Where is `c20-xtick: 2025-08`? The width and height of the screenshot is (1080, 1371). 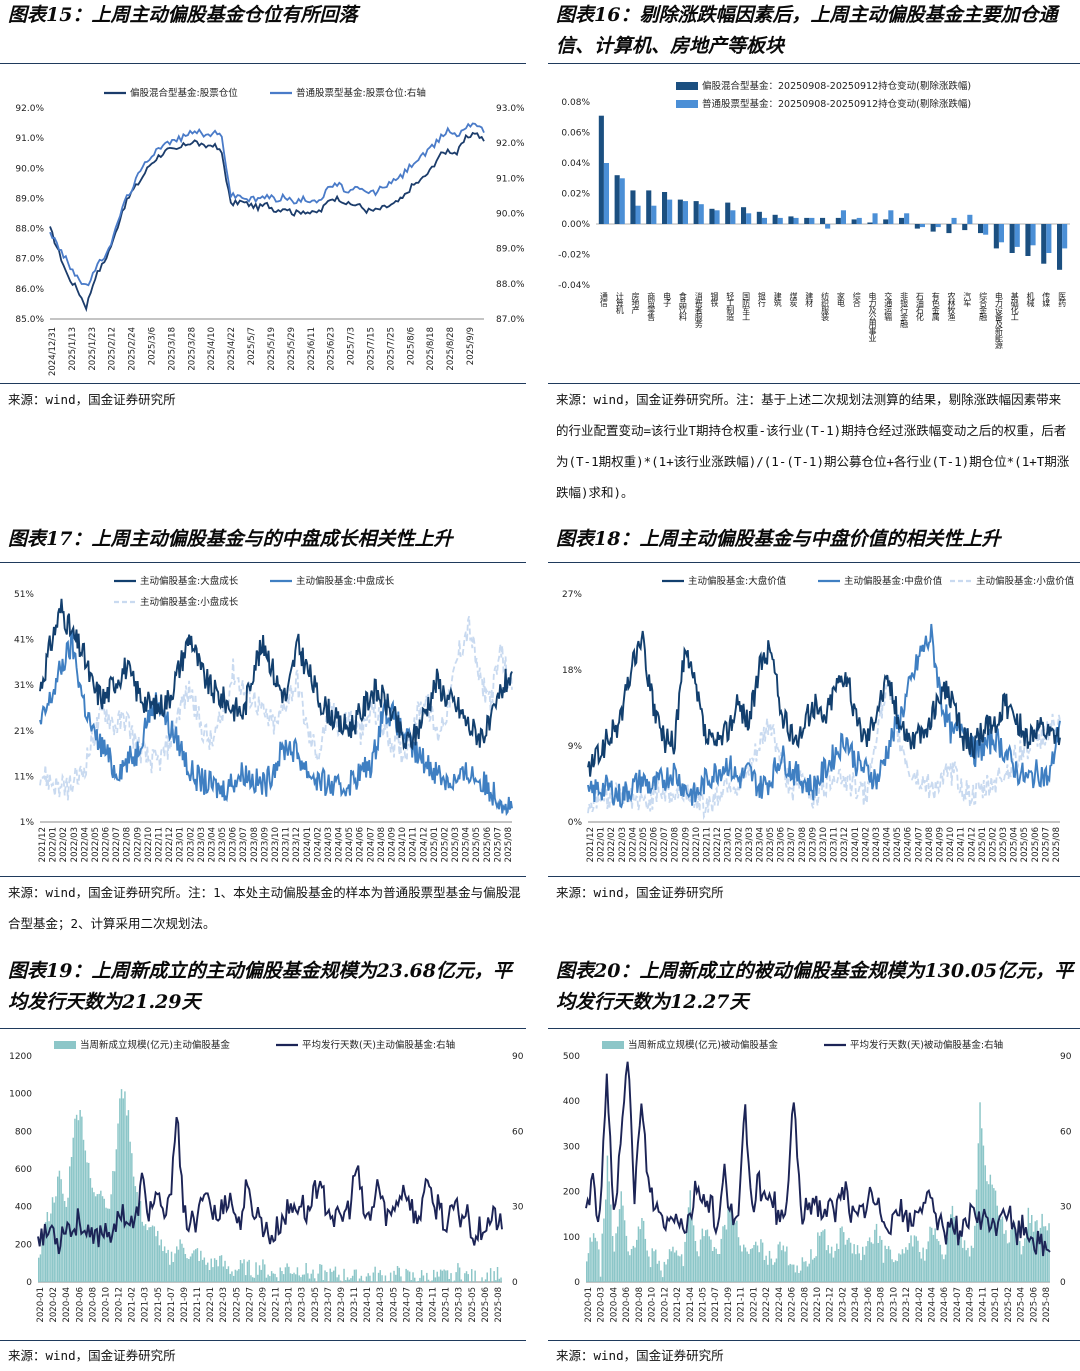 c20-xtick: 2025-08 is located at coordinates (1047, 1305).